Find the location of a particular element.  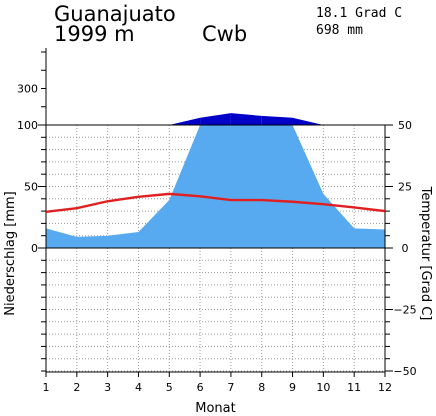

left-tick-label: 0 is located at coordinates (34, 248).